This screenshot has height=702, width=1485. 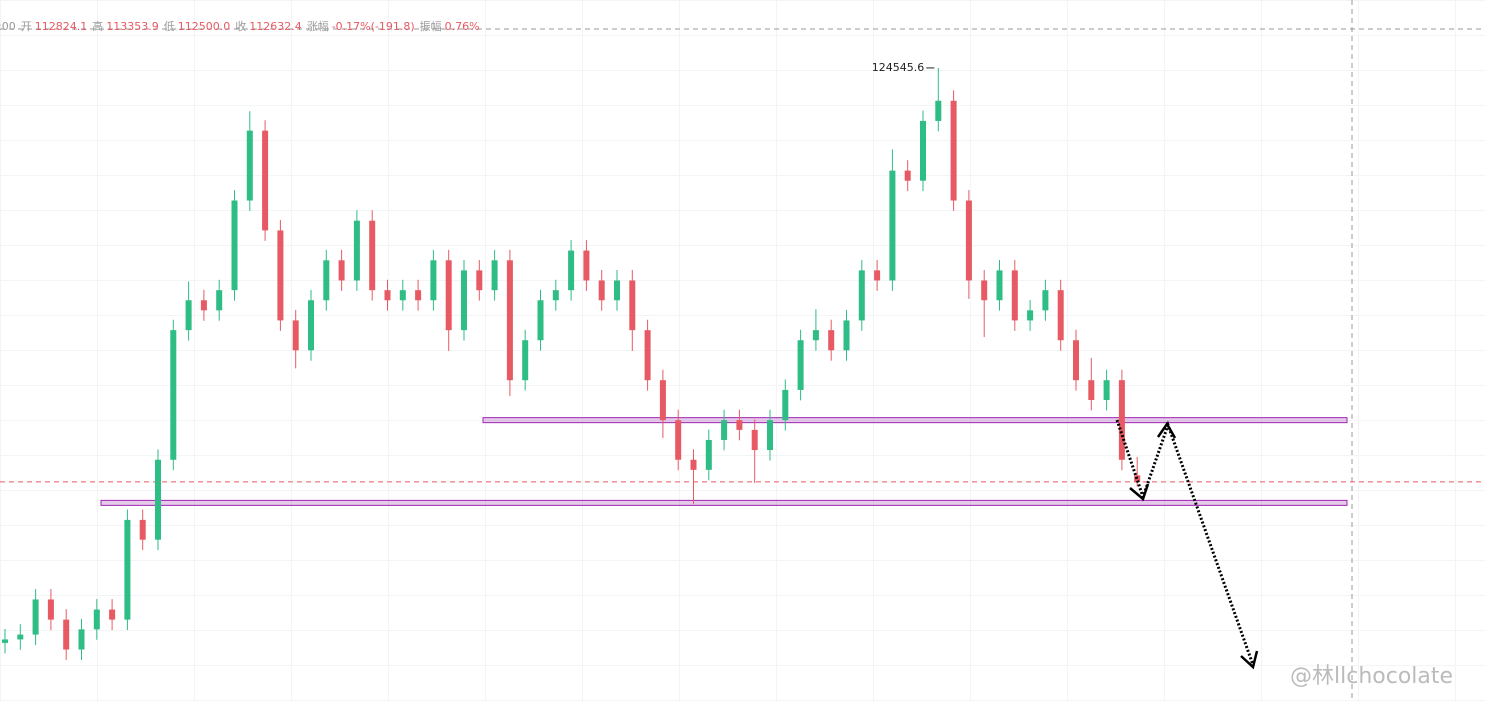 What do you see at coordinates (1371, 676) in the screenshot?
I see `watermark: @林llchocolate` at bounding box center [1371, 676].